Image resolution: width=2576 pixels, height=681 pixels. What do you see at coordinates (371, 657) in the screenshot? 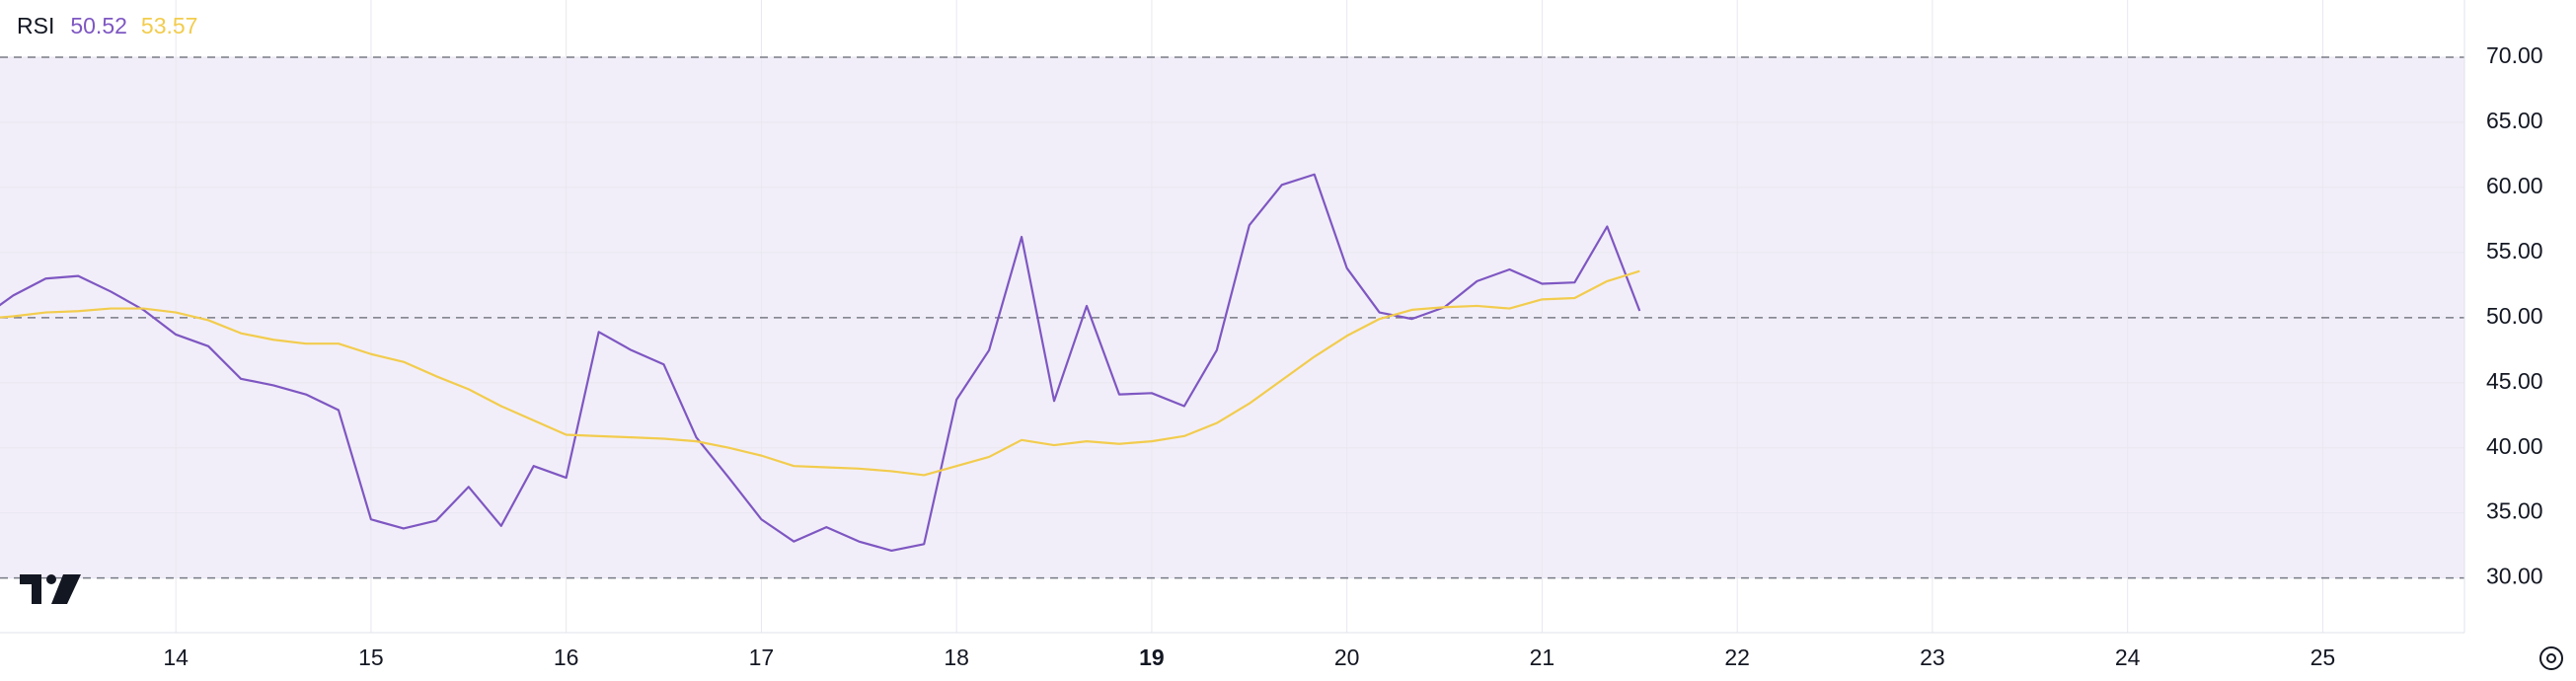
I see `x-tick-label: 15` at bounding box center [371, 657].